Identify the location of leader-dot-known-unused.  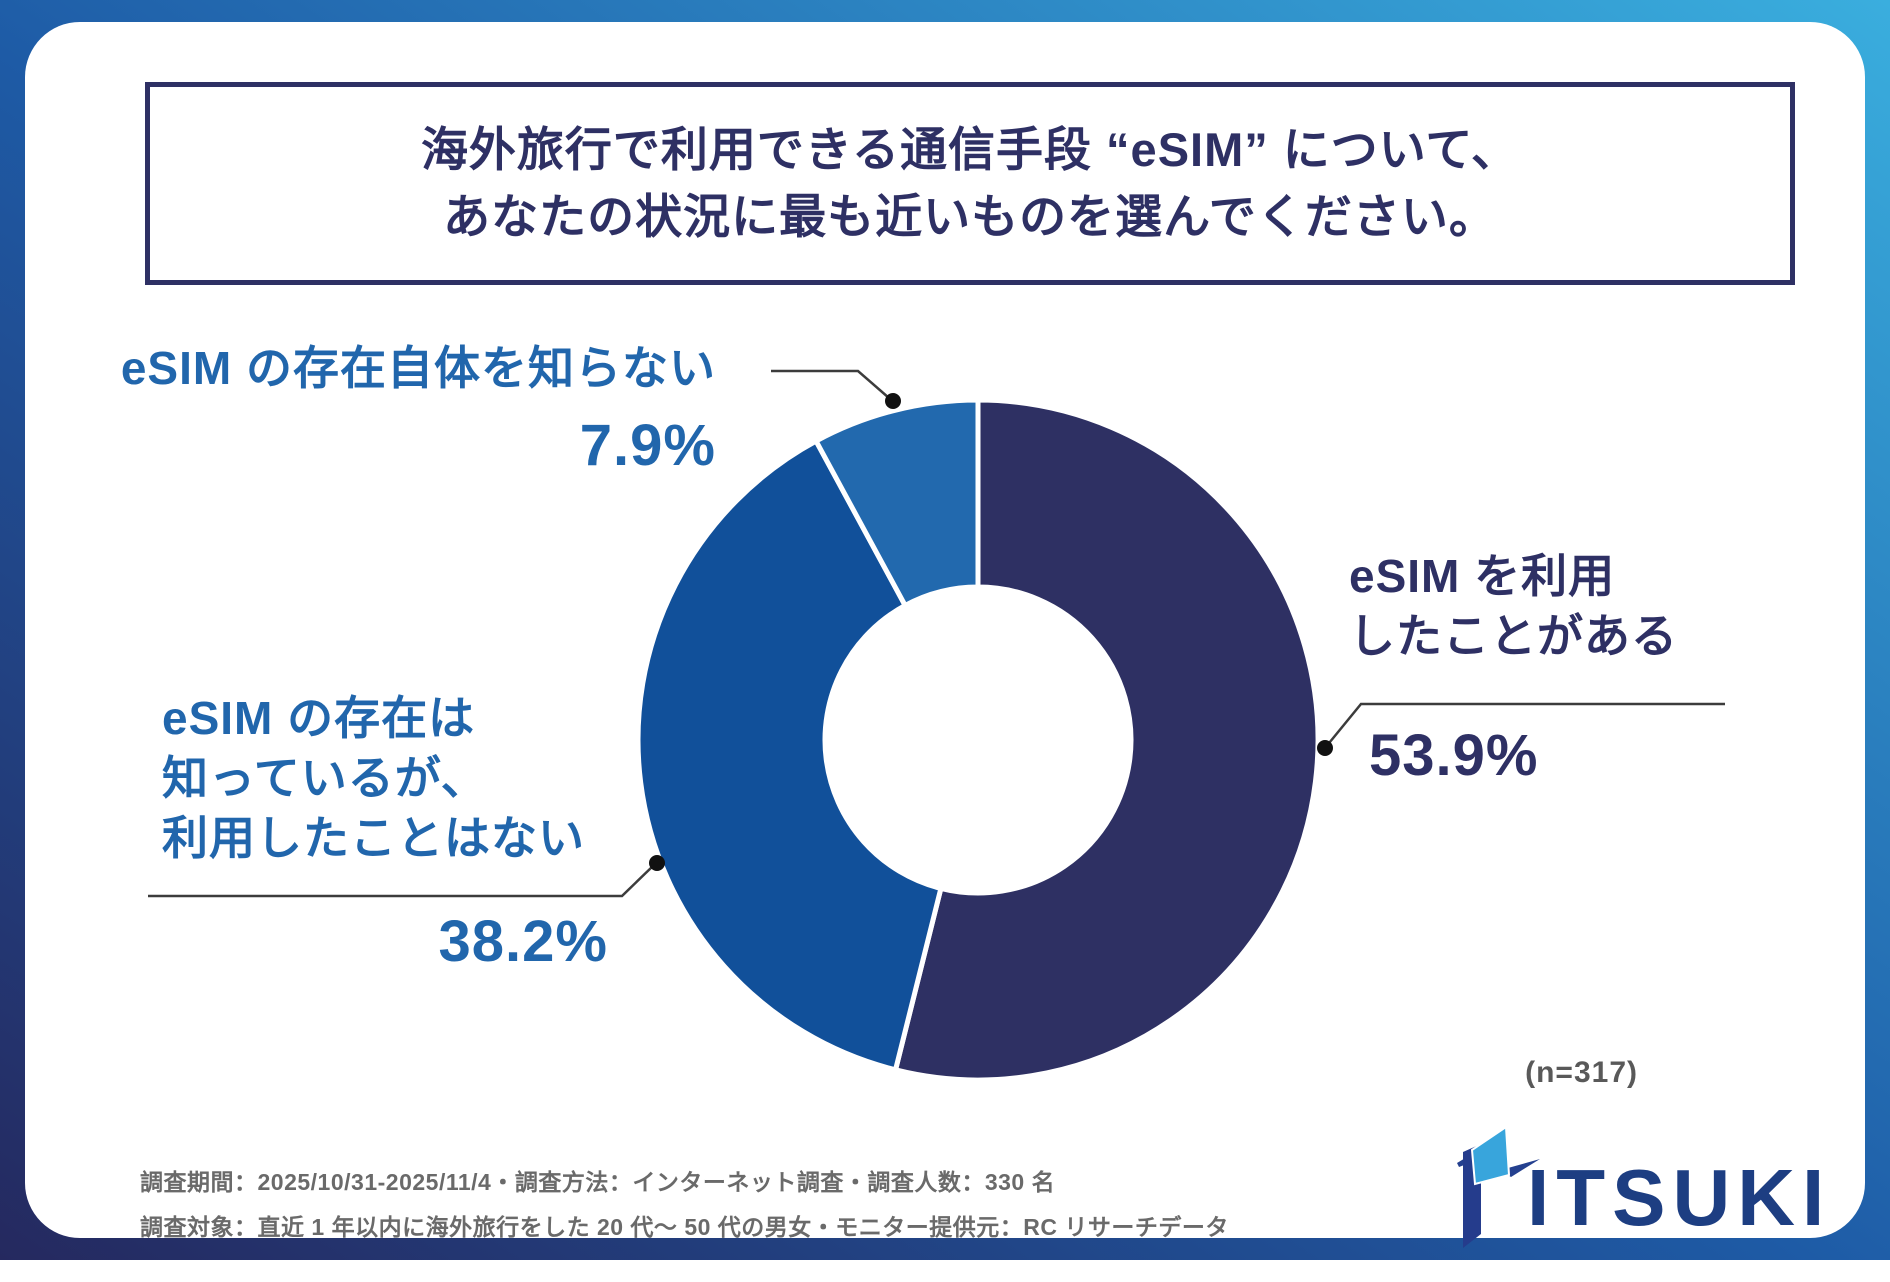
(657, 863).